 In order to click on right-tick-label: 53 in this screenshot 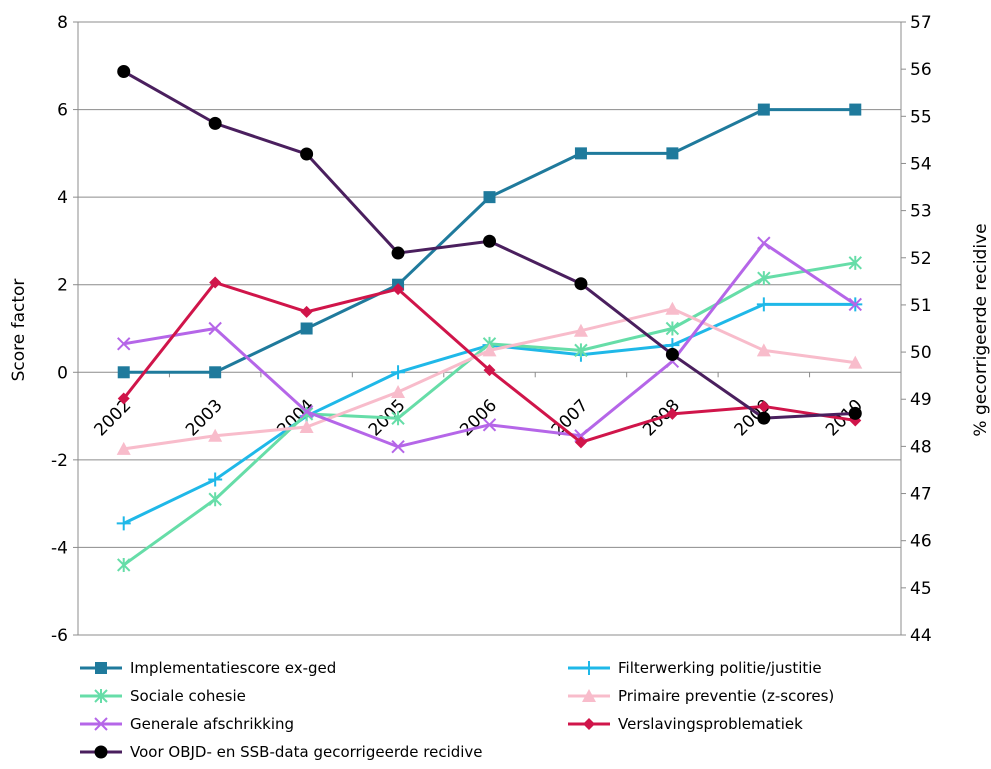, I will do `click(921, 212)`.